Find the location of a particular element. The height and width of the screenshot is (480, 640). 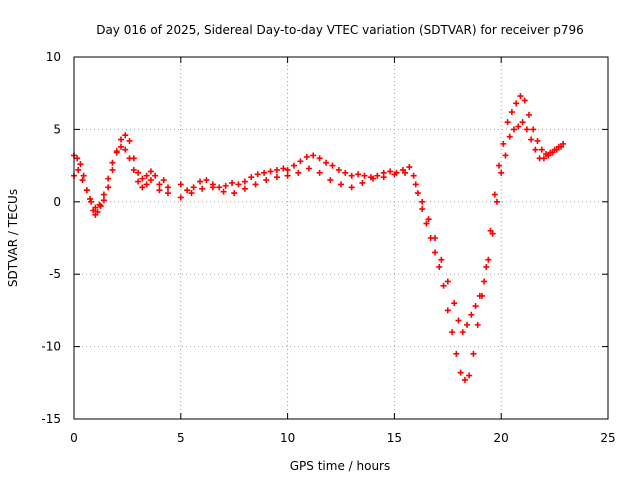

y-tick-label: 0 is located at coordinates (57, 202).